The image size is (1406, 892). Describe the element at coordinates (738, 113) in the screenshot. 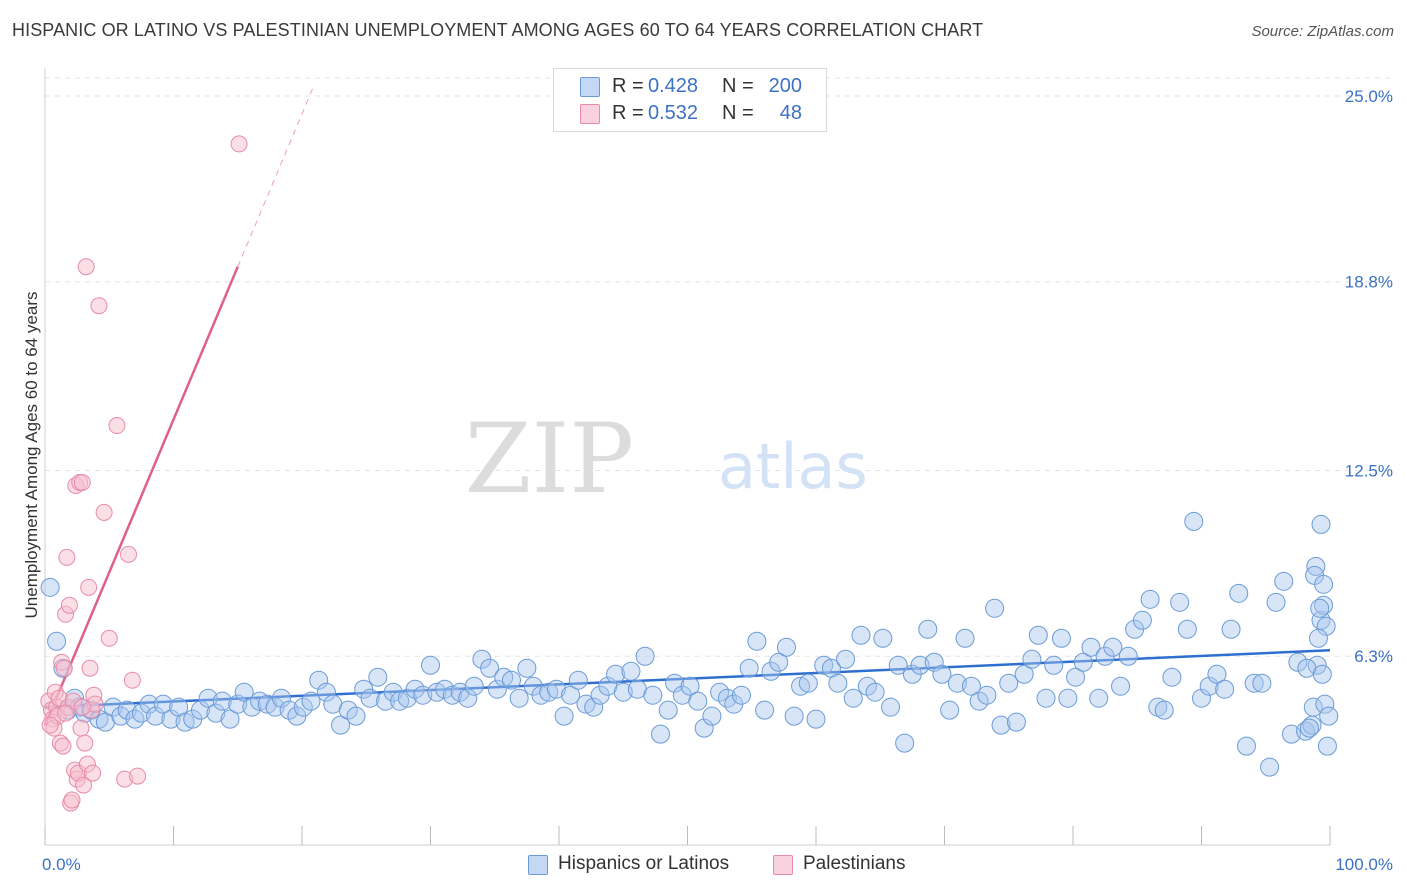

I see `n-label: N =` at that location.